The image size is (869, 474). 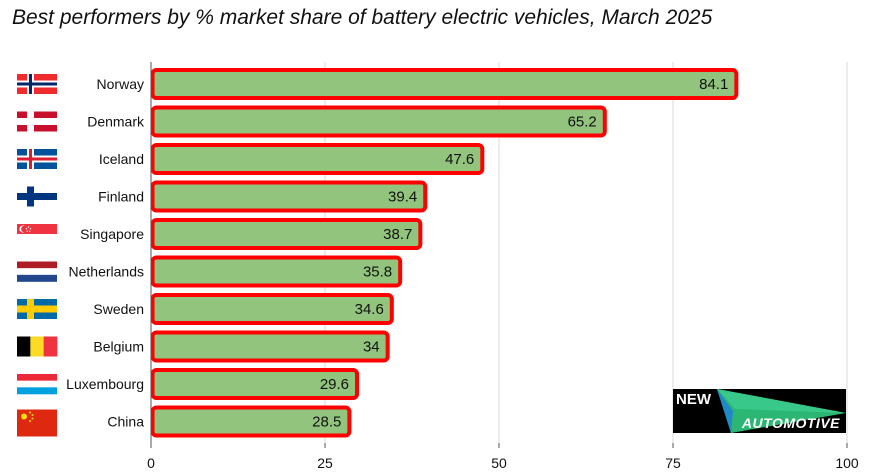 I want to click on new-automotive-logo: NEW AUTOMOTIVE, so click(x=759, y=411).